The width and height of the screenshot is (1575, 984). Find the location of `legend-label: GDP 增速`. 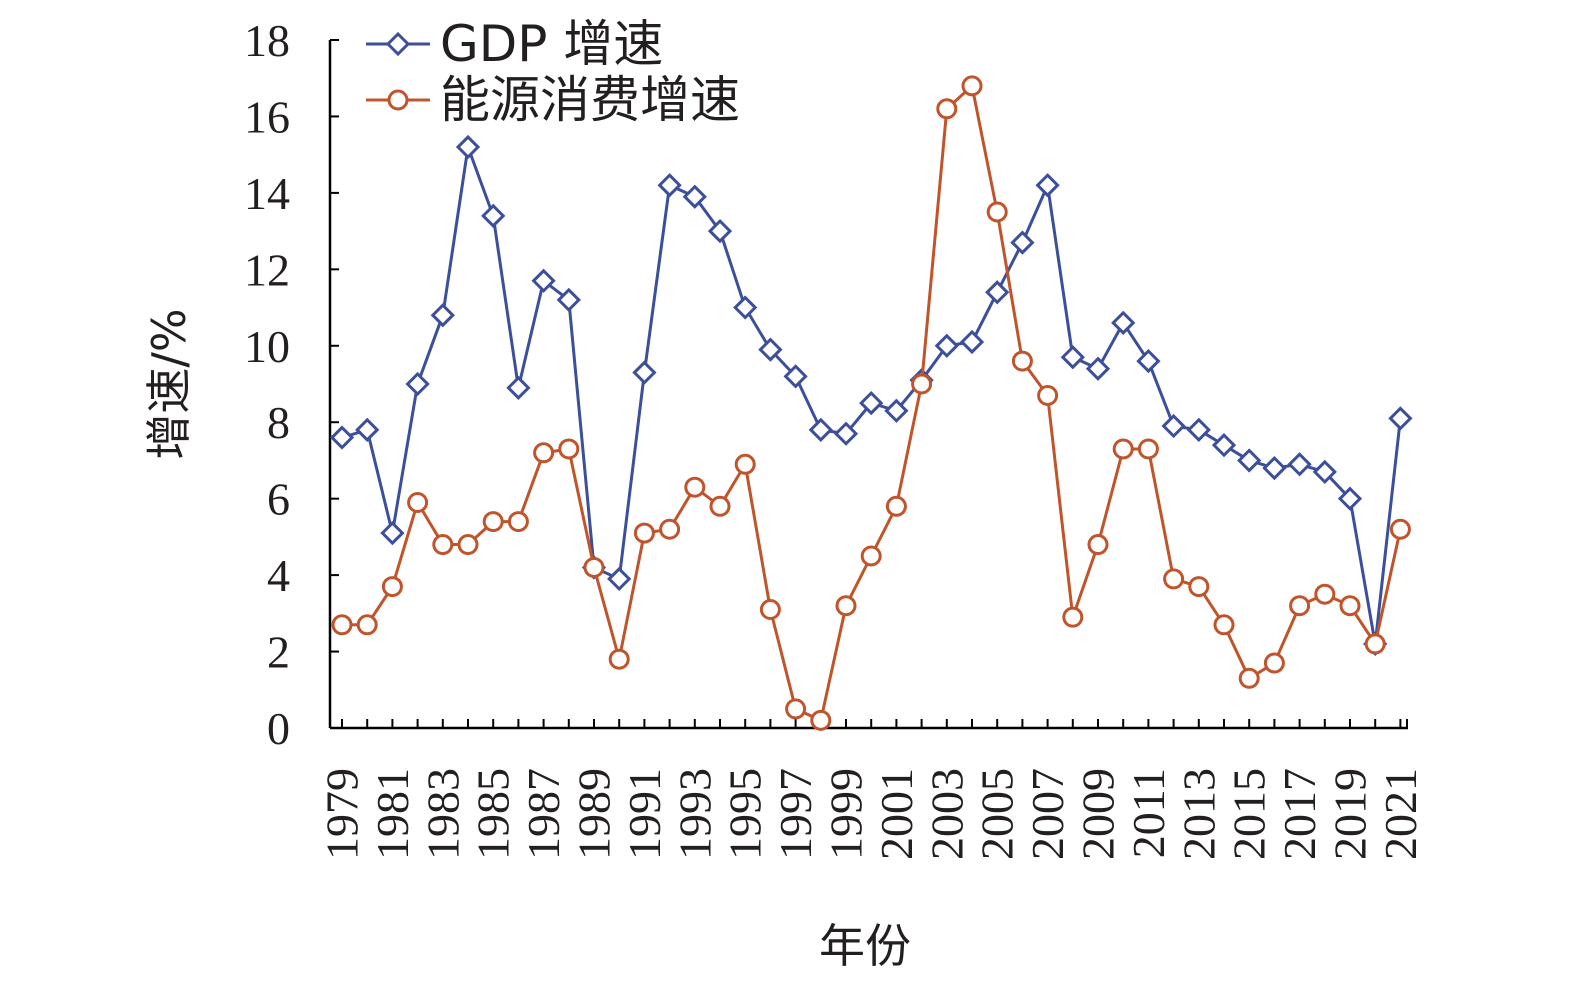

legend-label: GDP 增速 is located at coordinates (551, 44).